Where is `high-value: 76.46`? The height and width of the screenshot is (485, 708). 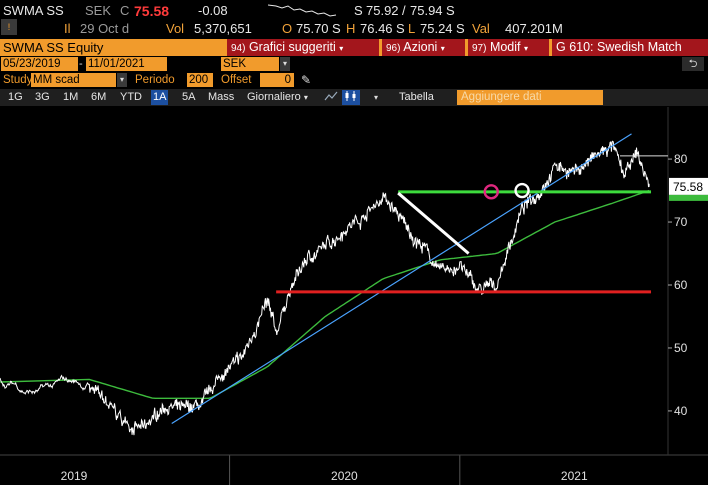 high-value: 76.46 is located at coordinates (376, 28).